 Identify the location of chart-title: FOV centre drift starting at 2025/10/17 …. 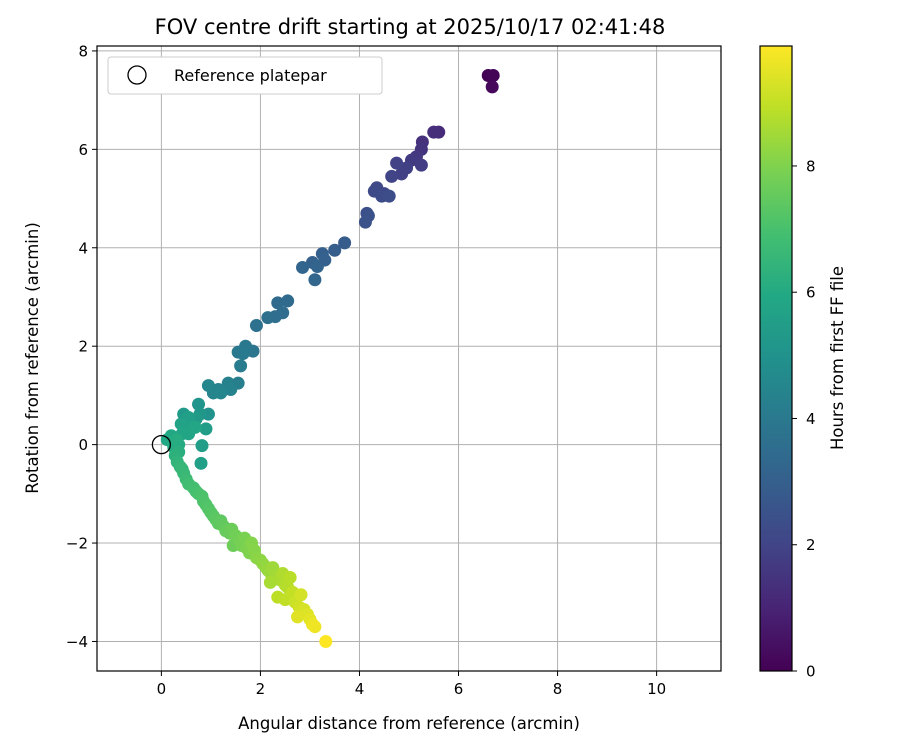
(410, 27).